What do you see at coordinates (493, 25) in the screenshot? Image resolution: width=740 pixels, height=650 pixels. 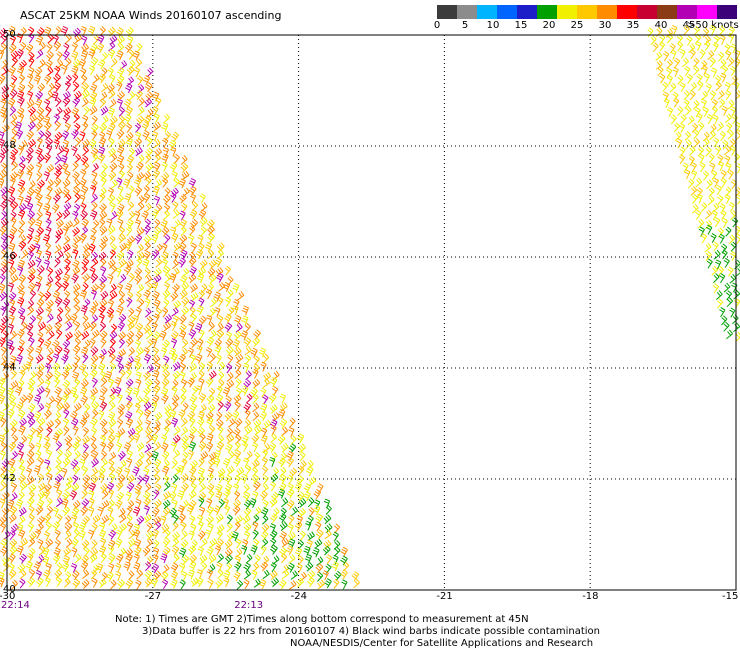 I see `colorbar-label: 10` at bounding box center [493, 25].